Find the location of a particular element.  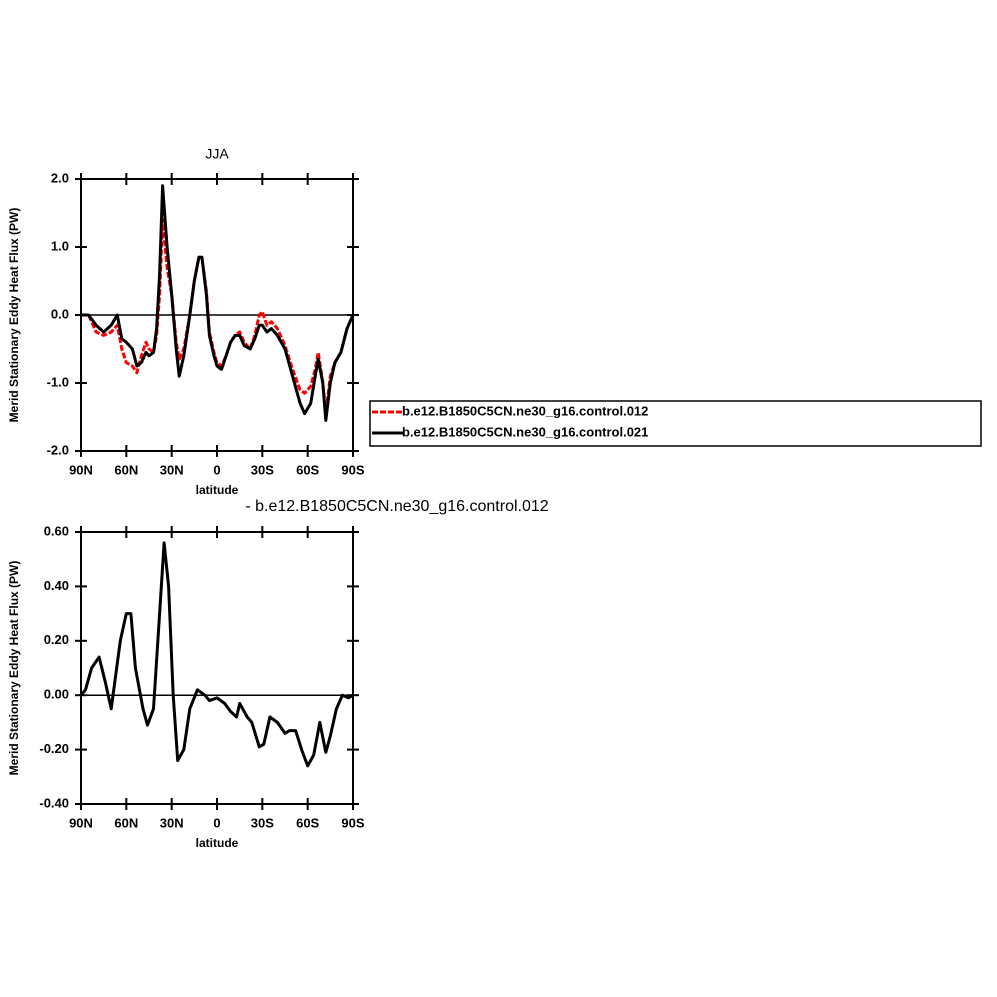

y-tick-label: -2.0 is located at coordinates (58, 449).